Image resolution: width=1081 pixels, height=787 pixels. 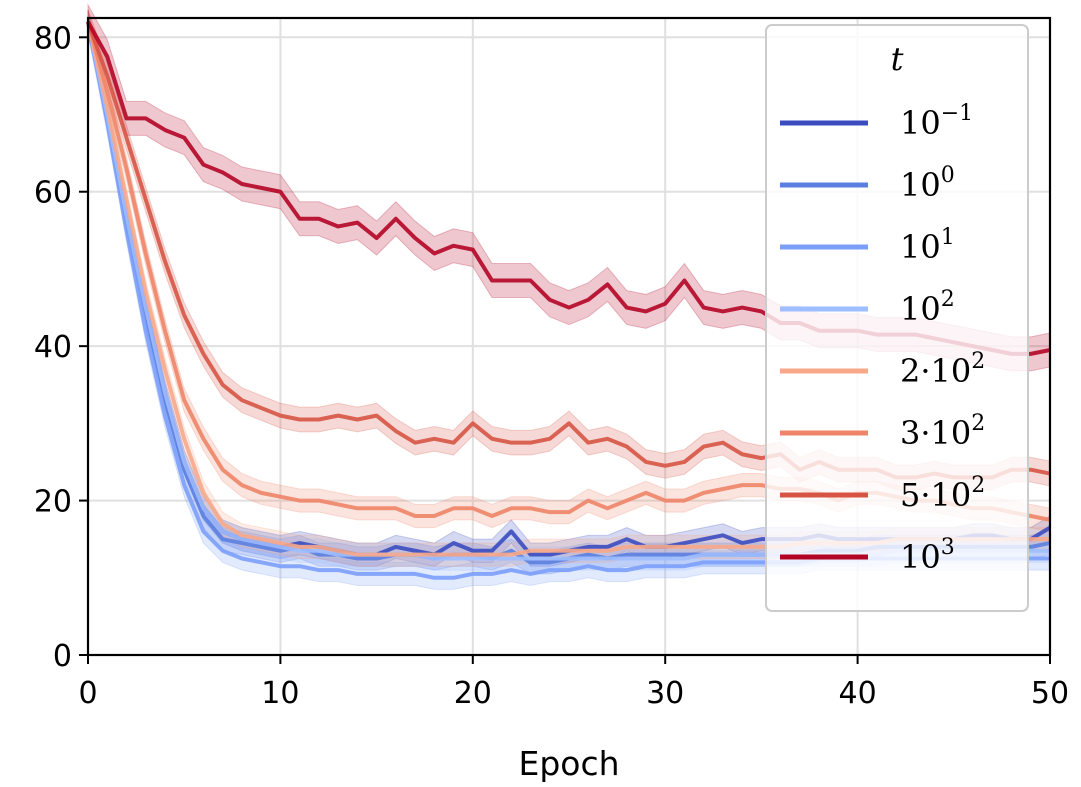 What do you see at coordinates (942, 369) in the screenshot?
I see `legend-label: 2·10²` at bounding box center [942, 369].